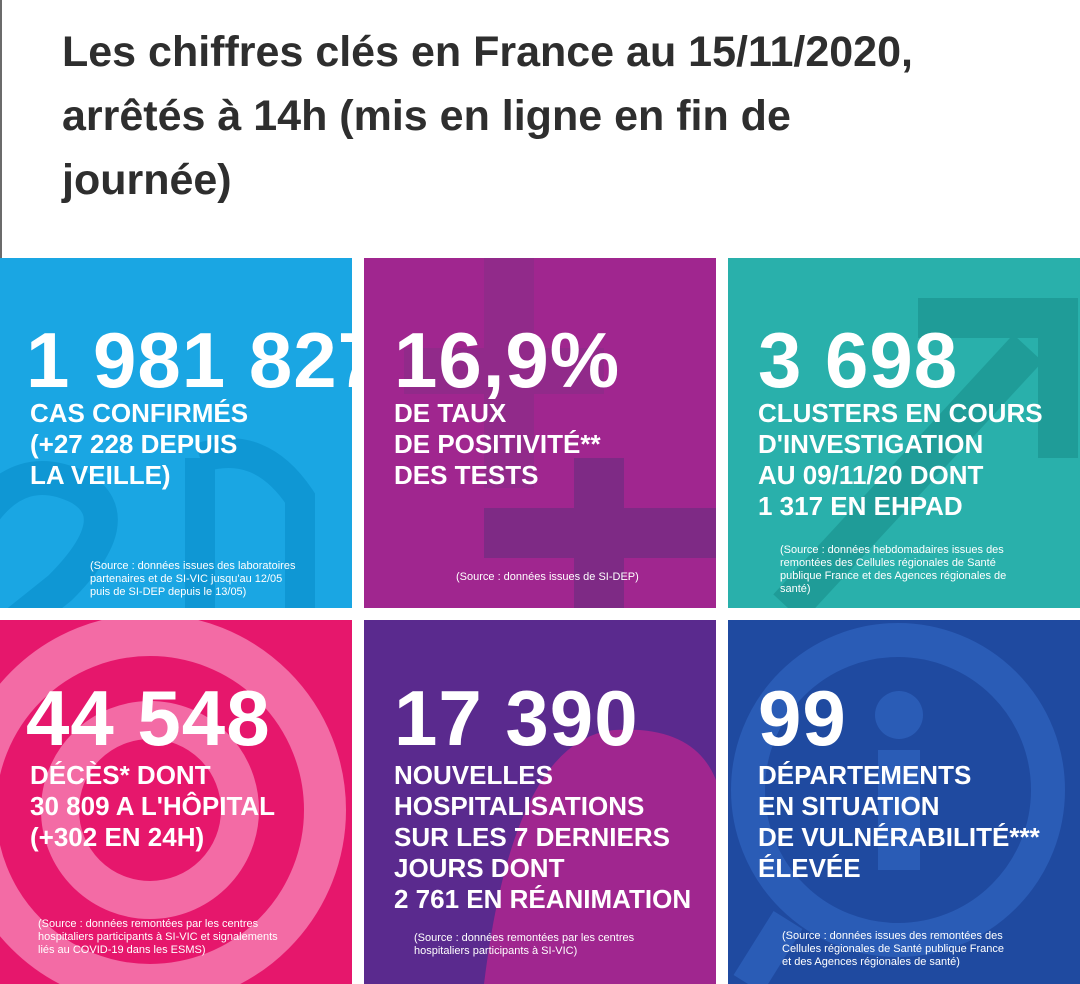  I want to click on label-line: CLUSTERS EN COURS, so click(900, 413).